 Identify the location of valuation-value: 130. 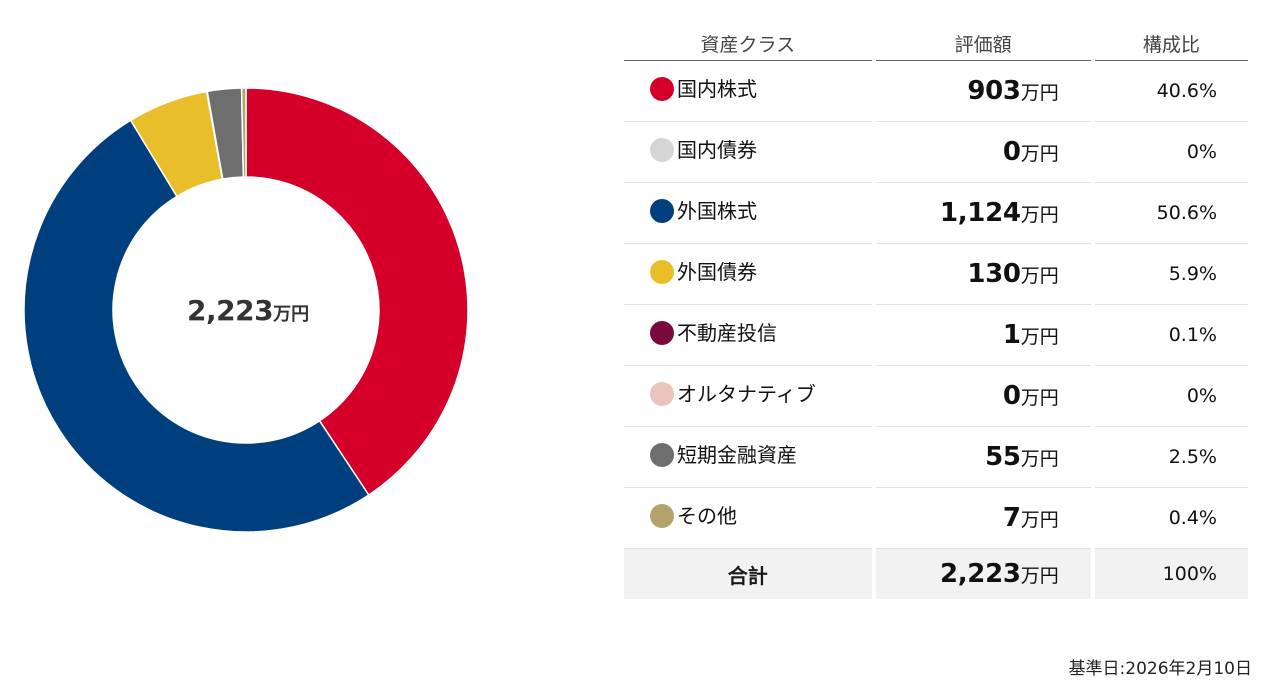
(994, 274).